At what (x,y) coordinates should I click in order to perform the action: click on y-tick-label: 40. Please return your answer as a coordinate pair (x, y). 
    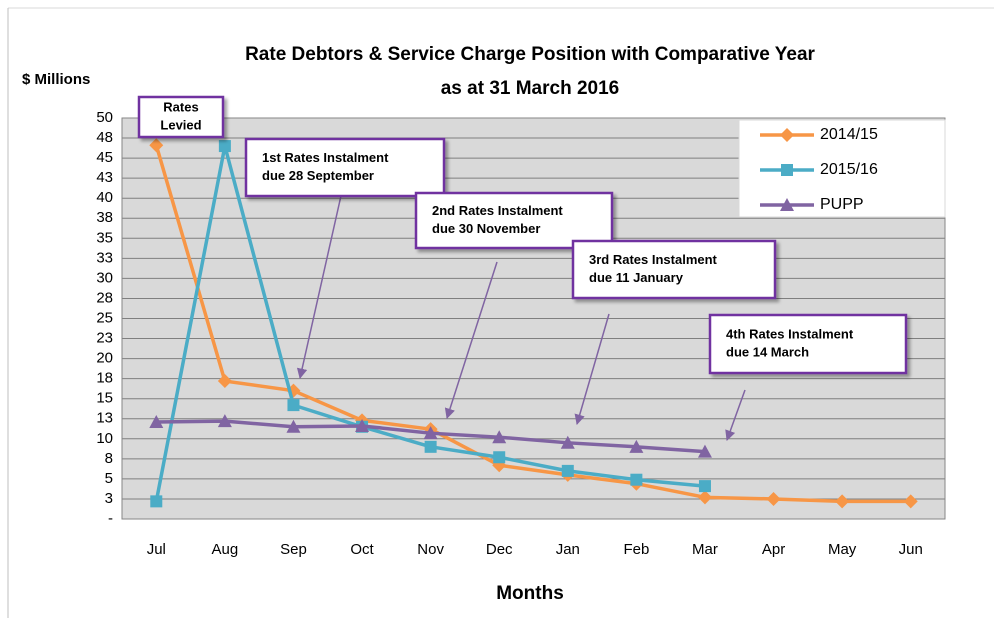
    Looking at the image, I should click on (104, 197).